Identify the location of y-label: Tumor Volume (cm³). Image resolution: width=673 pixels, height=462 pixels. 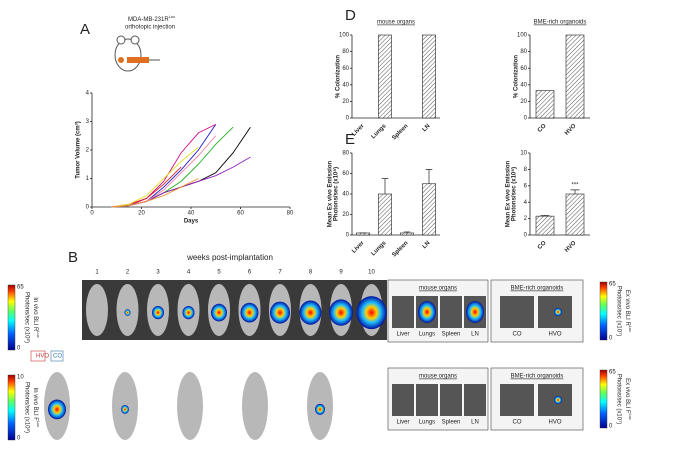
(78, 149).